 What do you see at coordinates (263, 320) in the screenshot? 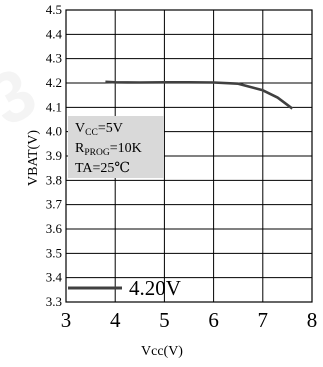
I see `x-tick-label: 7` at bounding box center [263, 320].